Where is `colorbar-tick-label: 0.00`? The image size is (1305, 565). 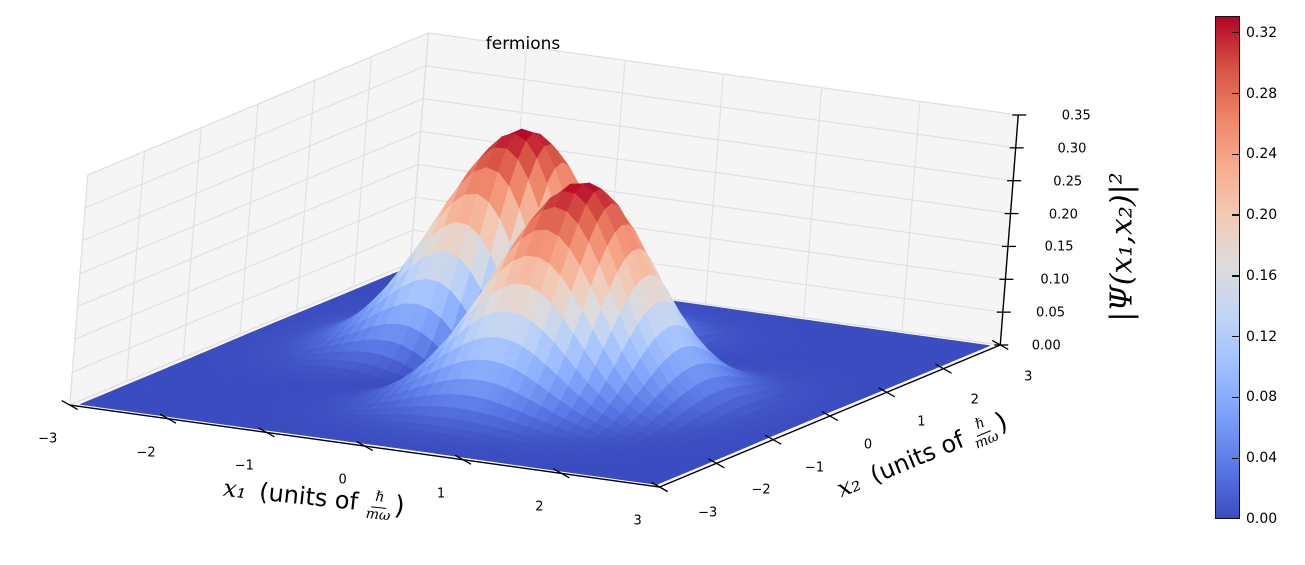
colorbar-tick-label: 0.00 is located at coordinates (1262, 519).